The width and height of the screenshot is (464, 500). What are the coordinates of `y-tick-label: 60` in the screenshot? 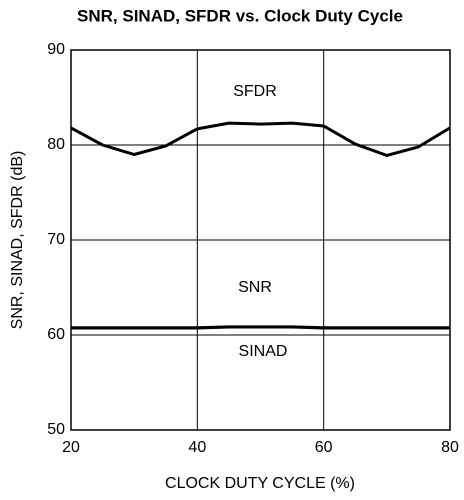 It's located at (56, 334).